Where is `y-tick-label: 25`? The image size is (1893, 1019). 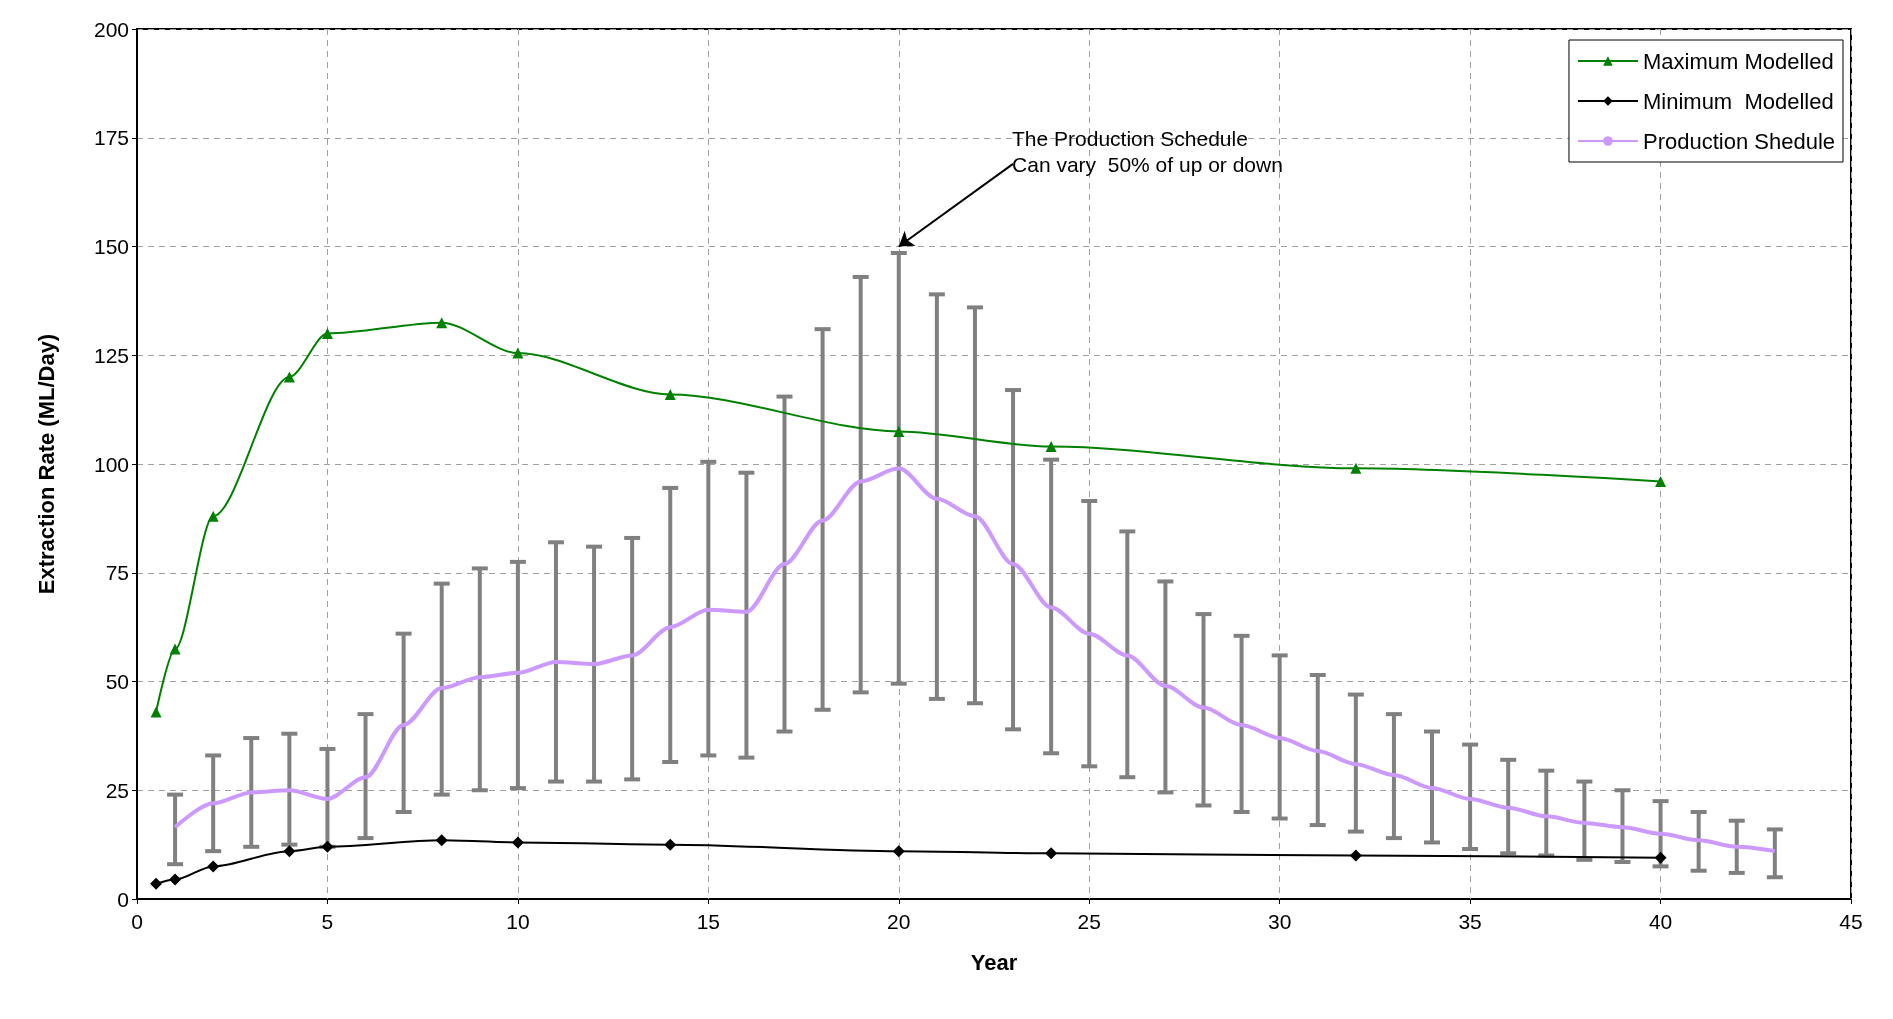 y-tick-label: 25 is located at coordinates (117, 790).